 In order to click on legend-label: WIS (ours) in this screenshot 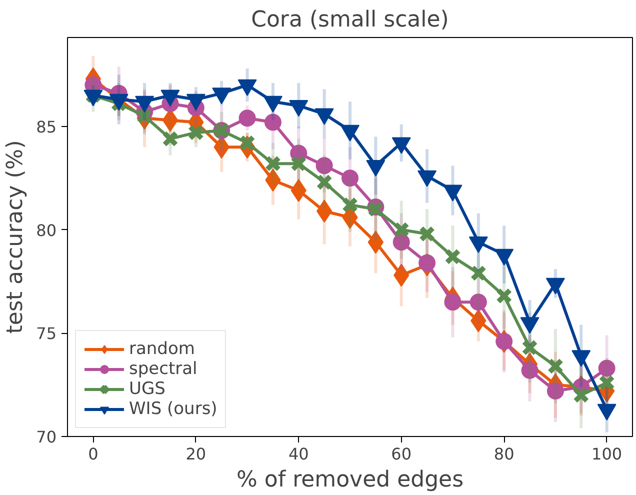, I will do `click(173, 409)`.